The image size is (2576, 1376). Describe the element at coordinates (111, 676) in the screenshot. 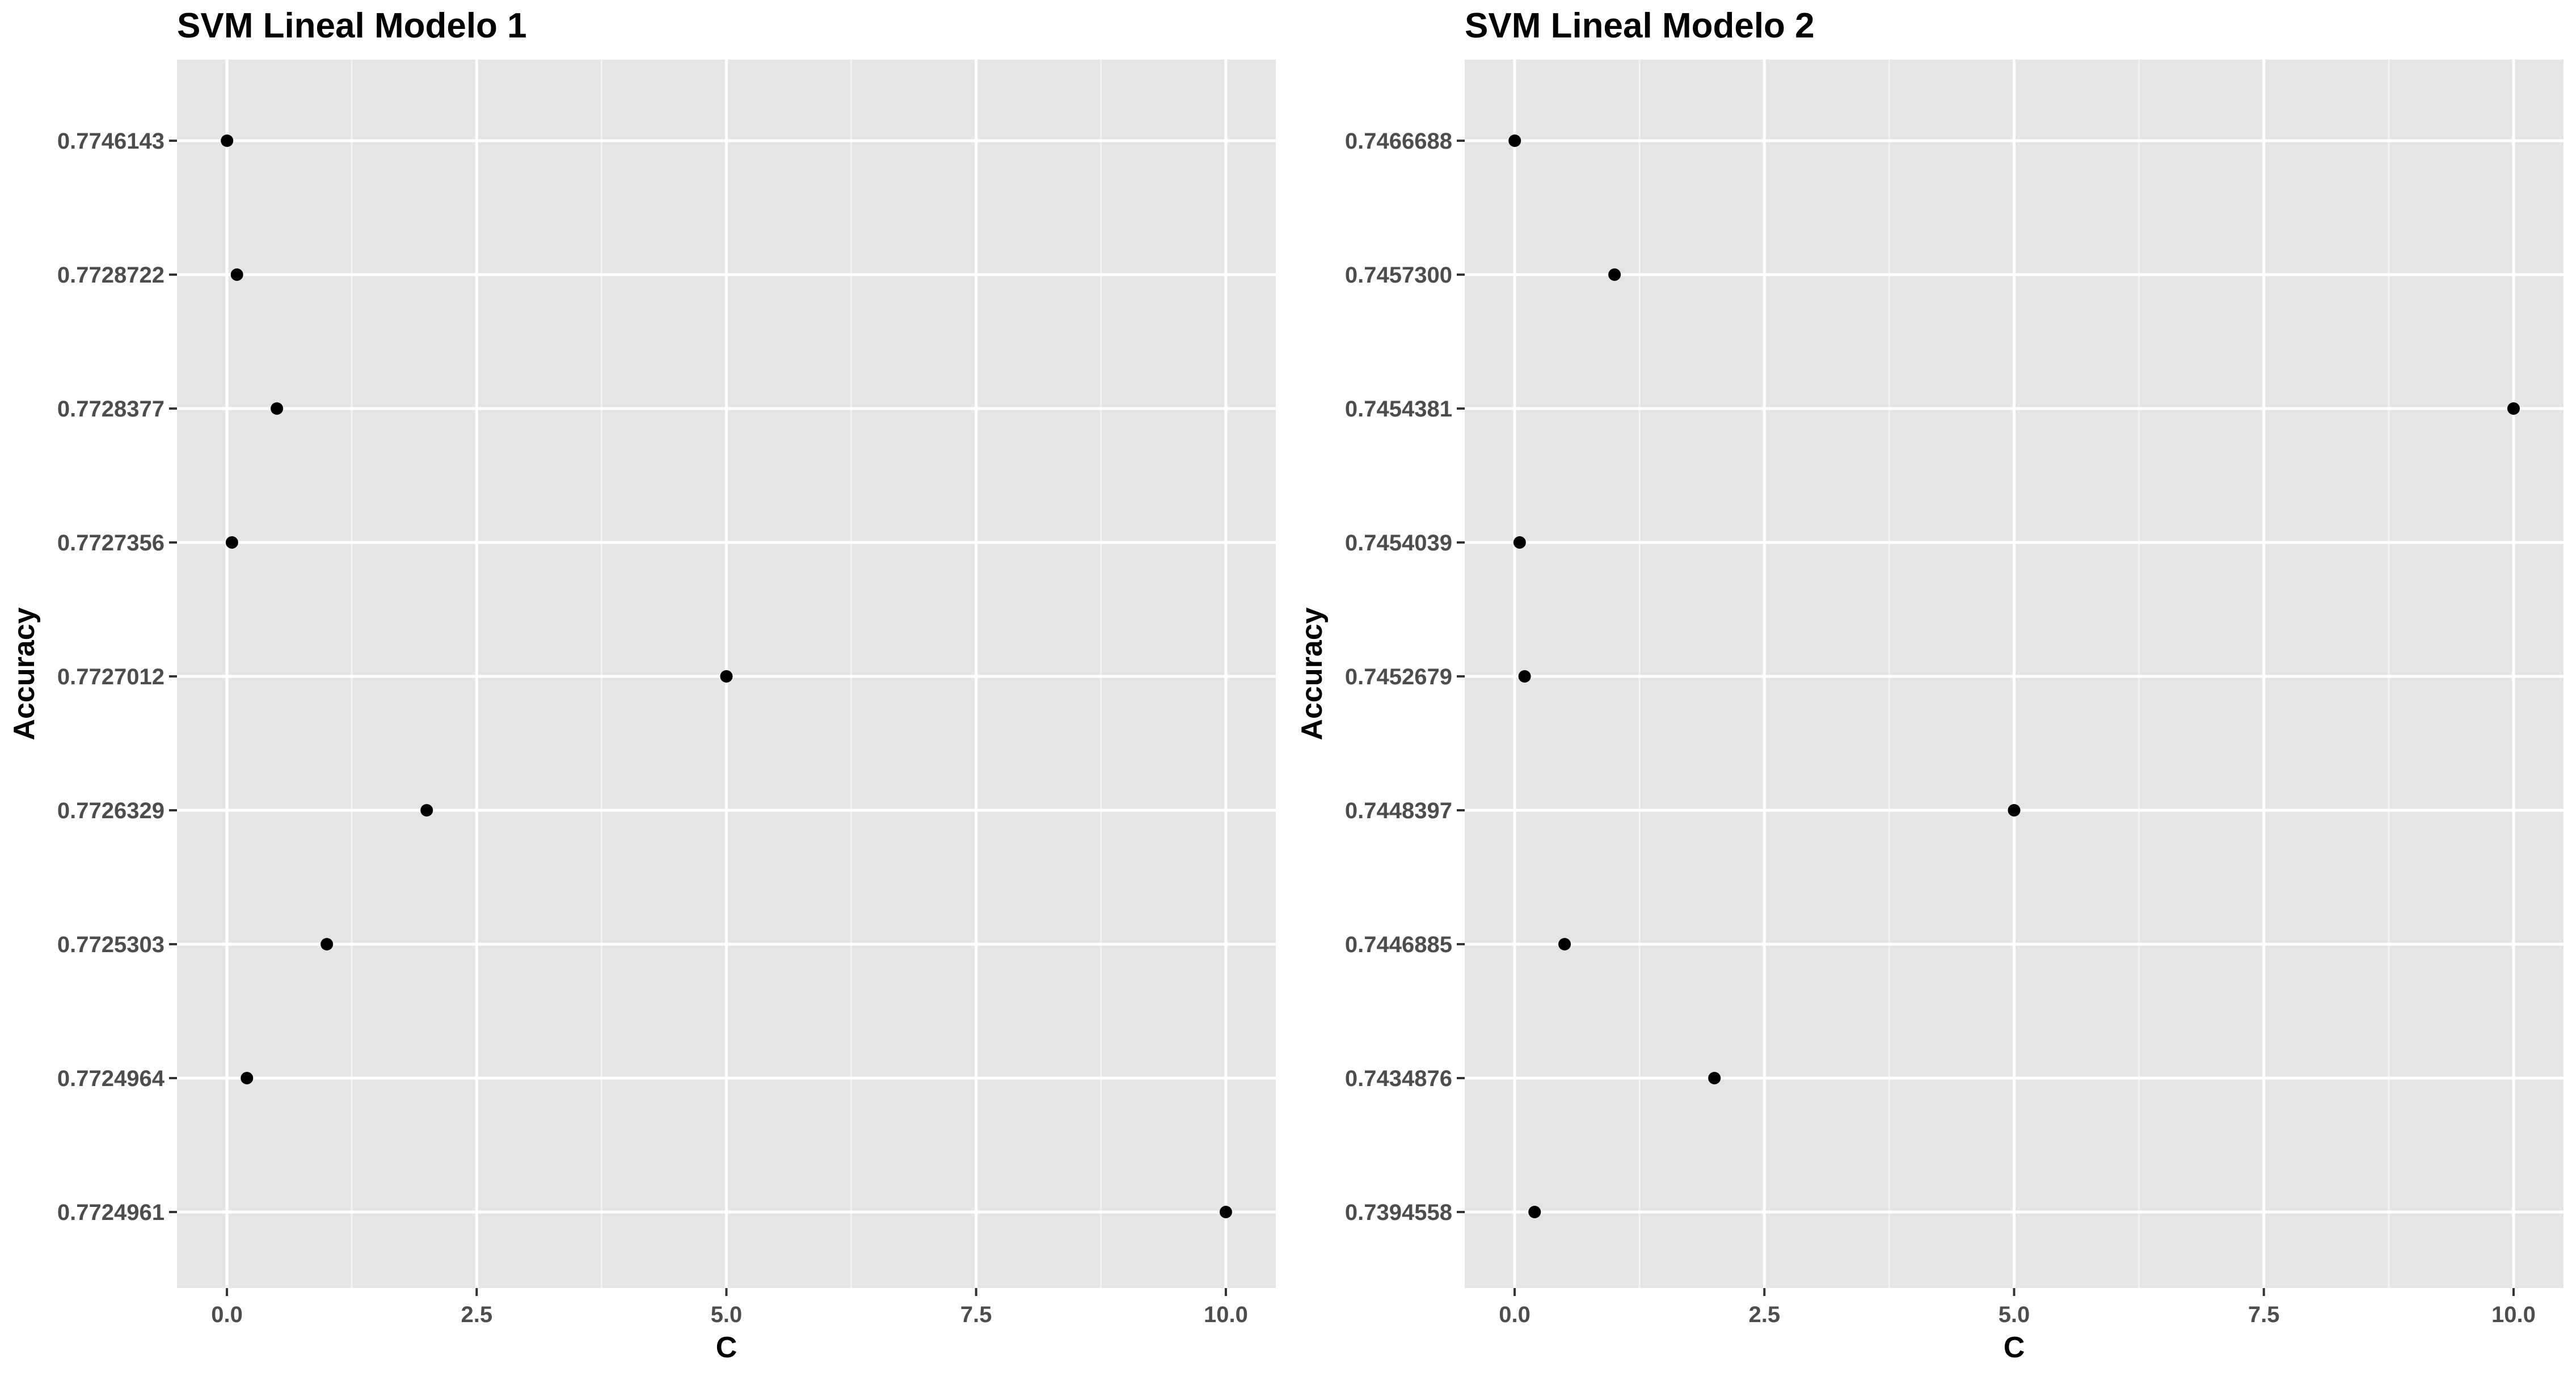

I see `y-tick-label: 0.7727012` at that location.